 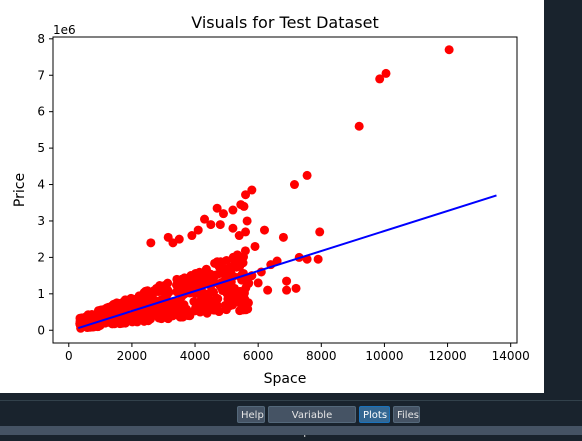 I want to click on chart-title: Visuals for Test Dataset, so click(x=285, y=22).